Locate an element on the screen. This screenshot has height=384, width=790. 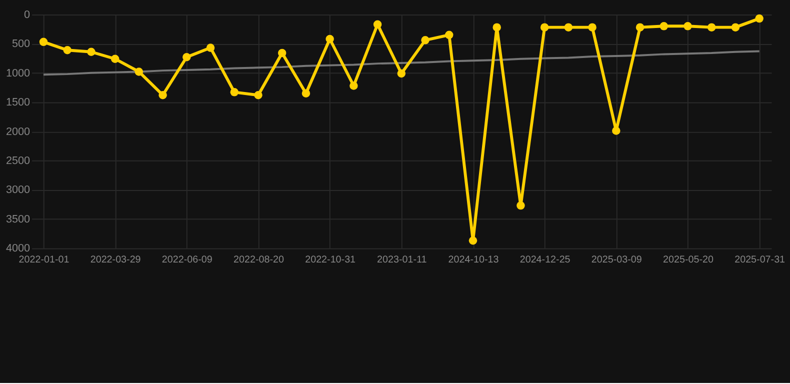
x-tick-label: 2022-10-31 is located at coordinates (330, 260).